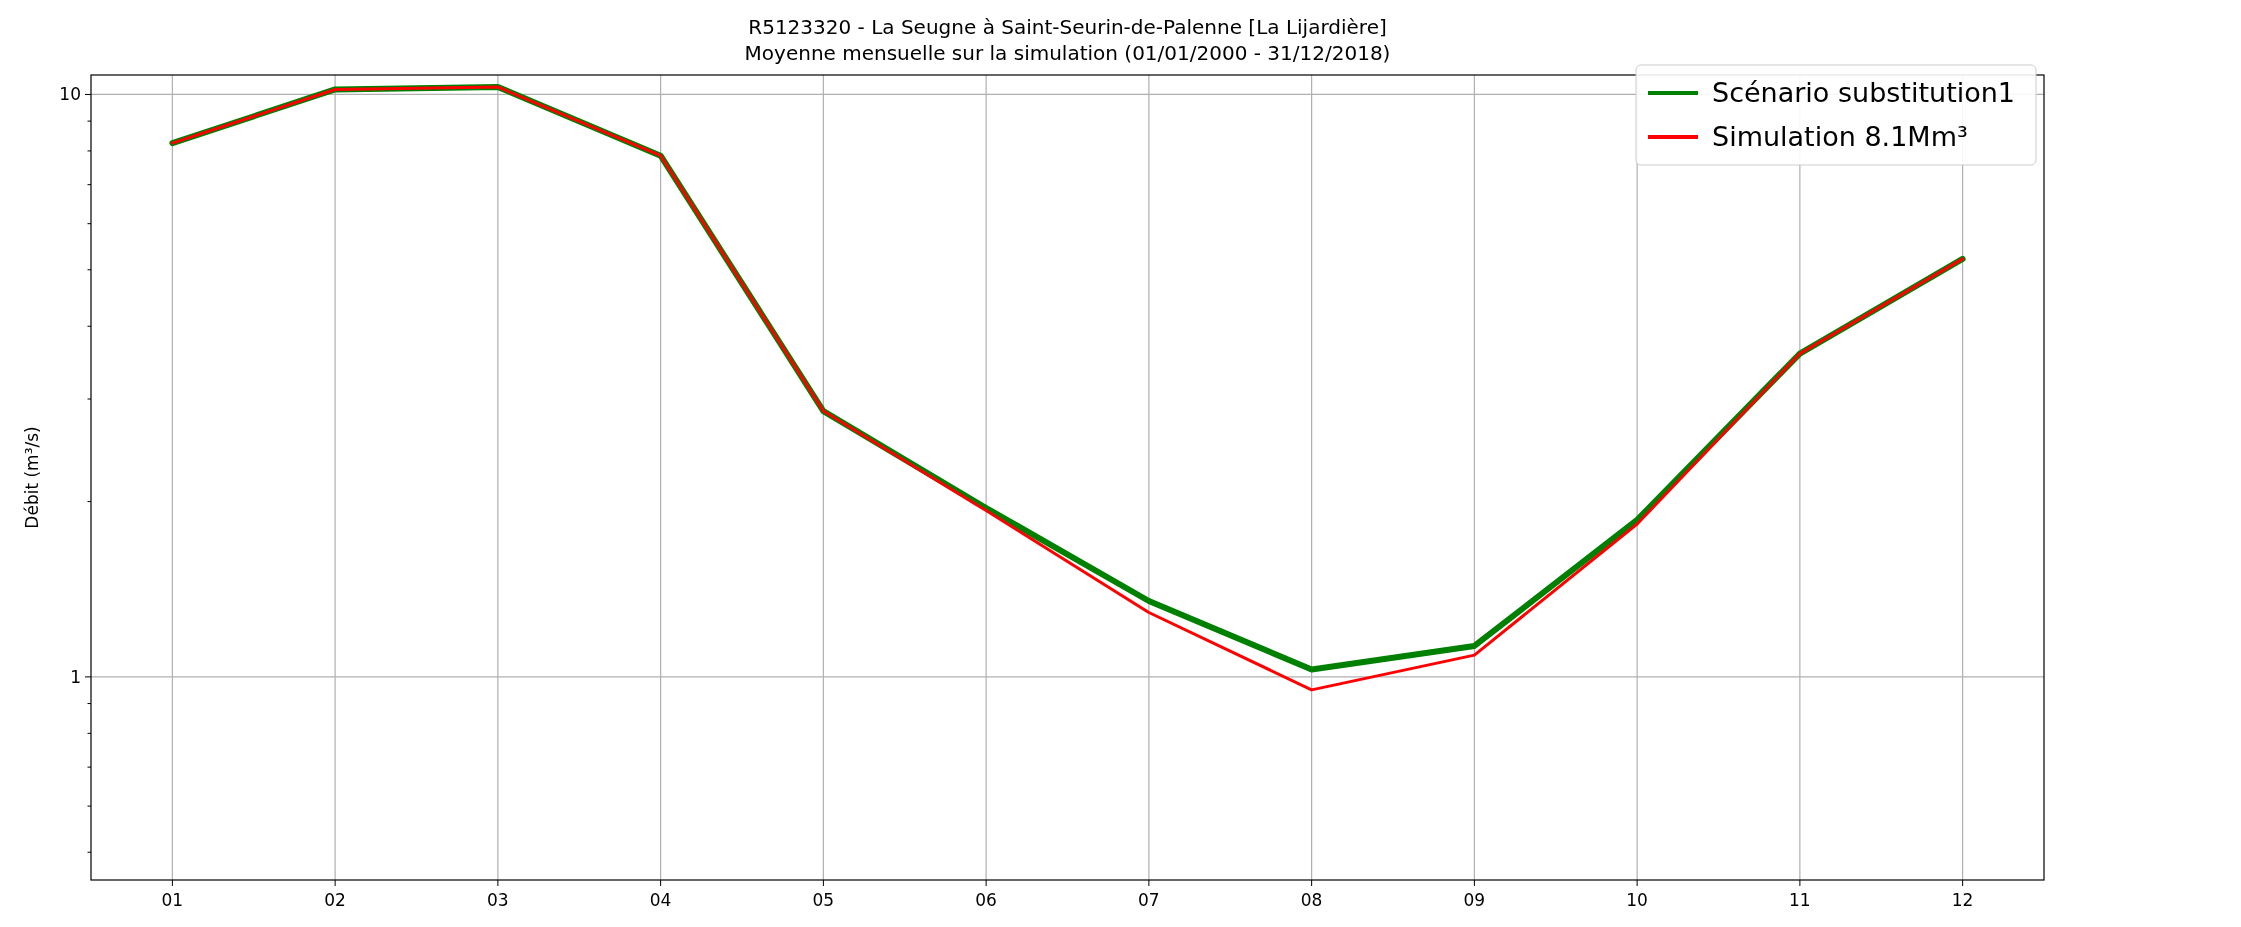 This screenshot has height=927, width=2241. What do you see at coordinates (660, 900) in the screenshot?
I see `x-tick-label: 04` at bounding box center [660, 900].